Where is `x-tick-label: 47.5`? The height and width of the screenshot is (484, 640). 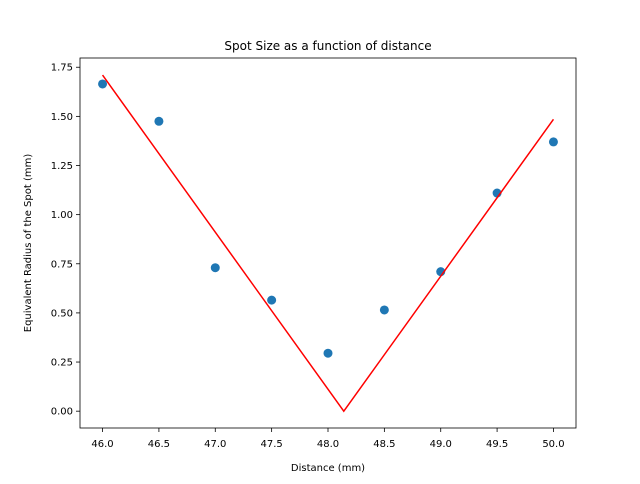 x-tick-label: 47.5 is located at coordinates (272, 444).